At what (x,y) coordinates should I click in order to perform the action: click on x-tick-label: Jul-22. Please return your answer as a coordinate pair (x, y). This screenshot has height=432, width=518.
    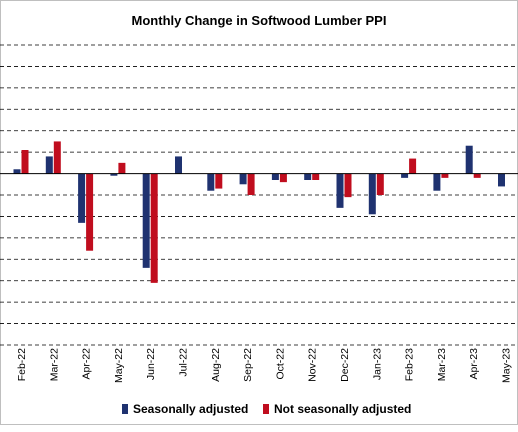
    Looking at the image, I should click on (184, 362).